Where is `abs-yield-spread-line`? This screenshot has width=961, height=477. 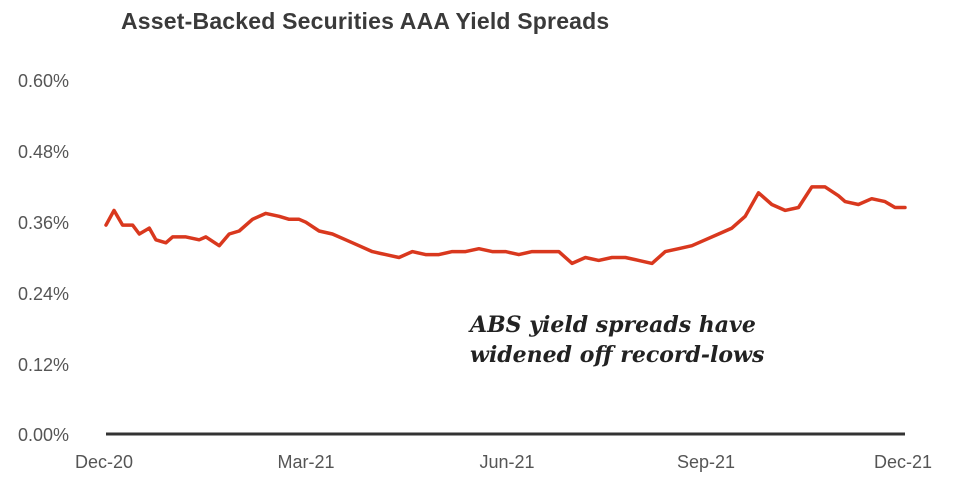 abs-yield-spread-line is located at coordinates (505, 225).